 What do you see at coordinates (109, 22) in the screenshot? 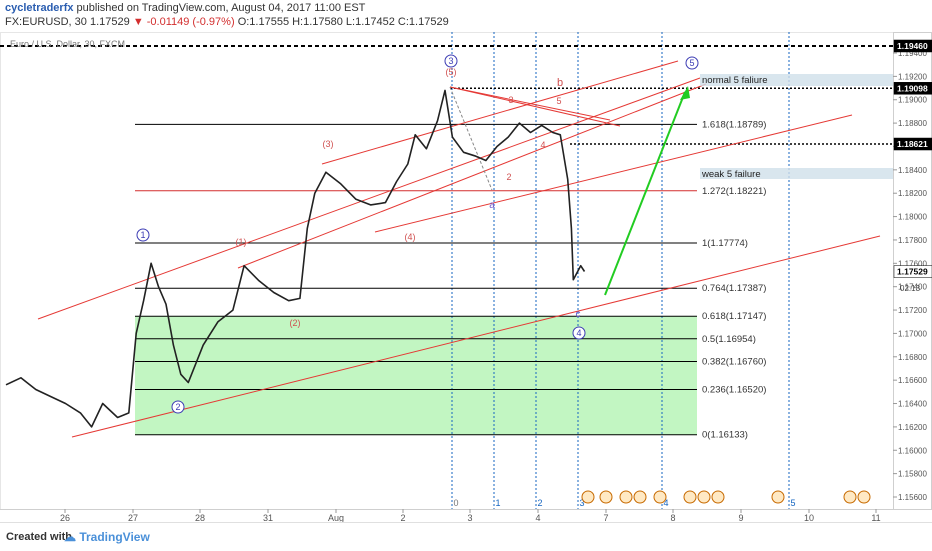
I see `last-price: 1.17529` at bounding box center [109, 22].